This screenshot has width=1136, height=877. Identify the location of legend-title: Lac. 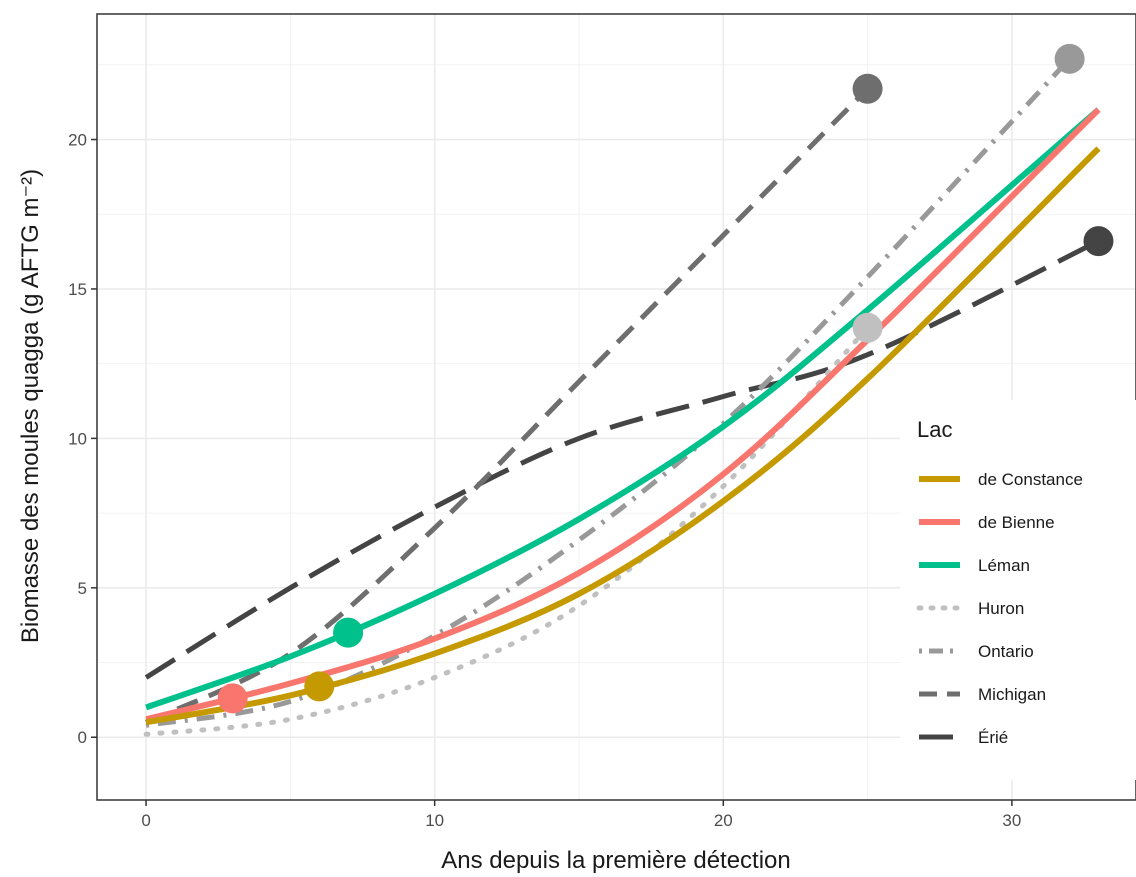
(934, 429).